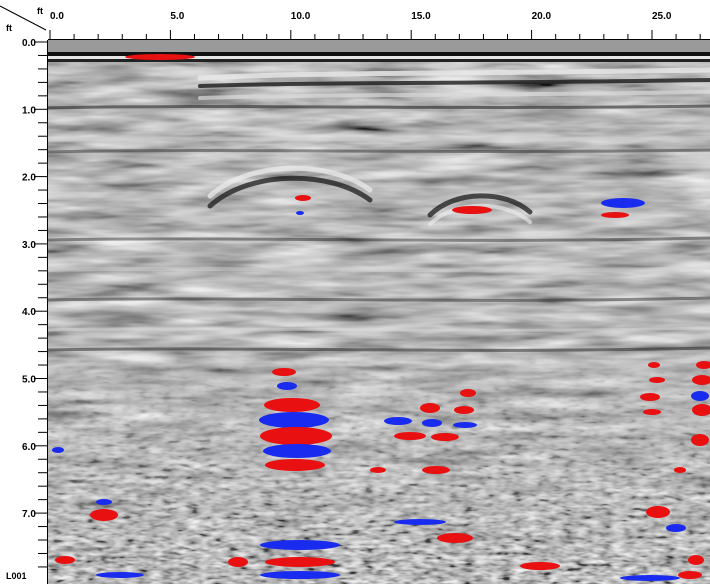 The height and width of the screenshot is (584, 710). I want to click on x-tick-label: 25.0, so click(662, 16).